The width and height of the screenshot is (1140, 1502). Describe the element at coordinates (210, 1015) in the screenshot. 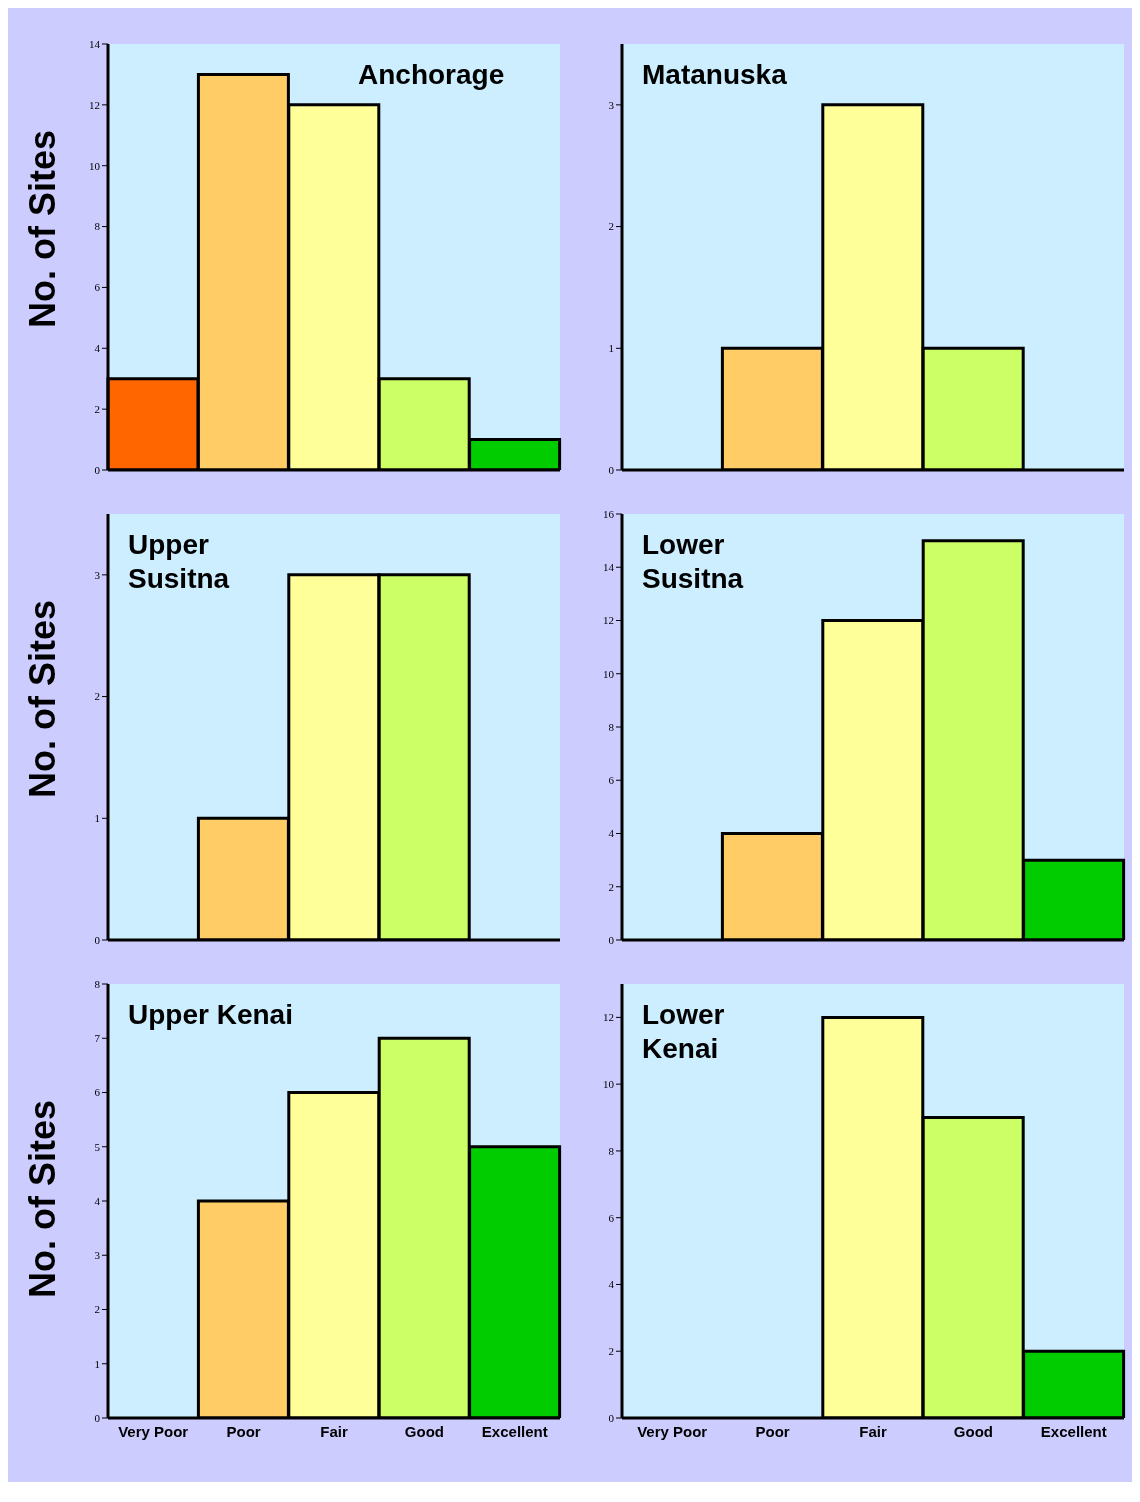

I see `text: Upper Kenai` at that location.